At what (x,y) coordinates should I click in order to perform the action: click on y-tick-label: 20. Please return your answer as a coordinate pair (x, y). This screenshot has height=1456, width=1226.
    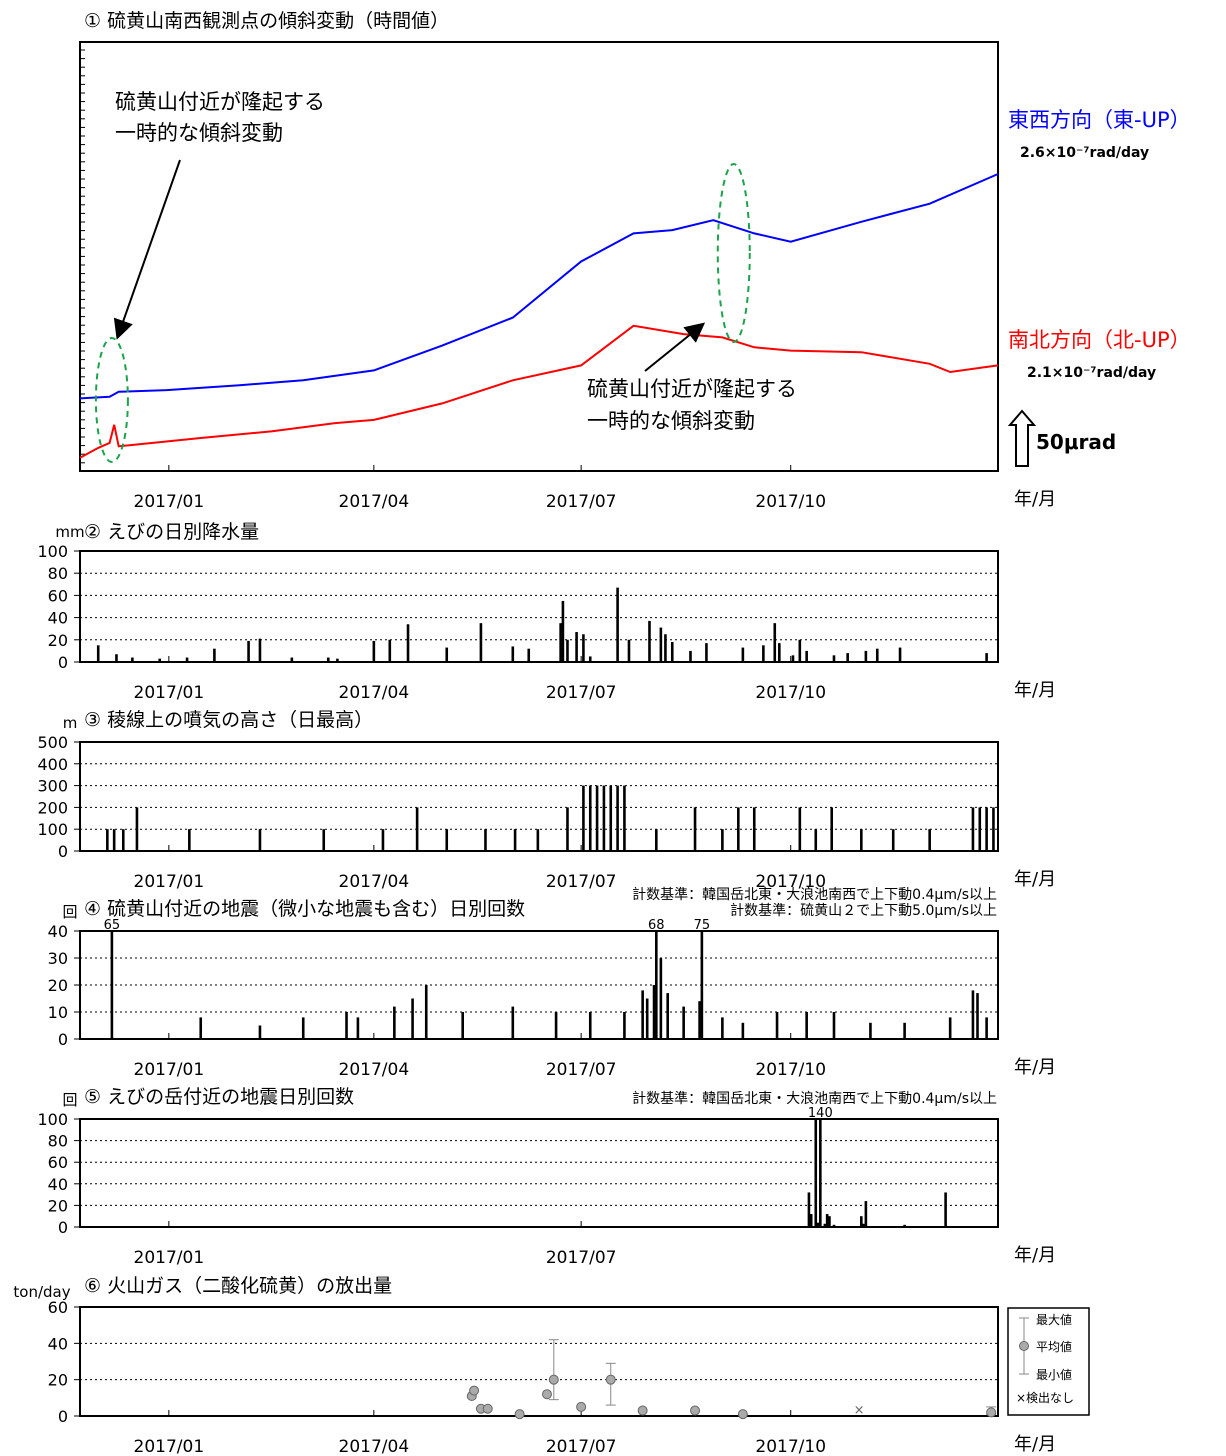
    Looking at the image, I should click on (58, 985).